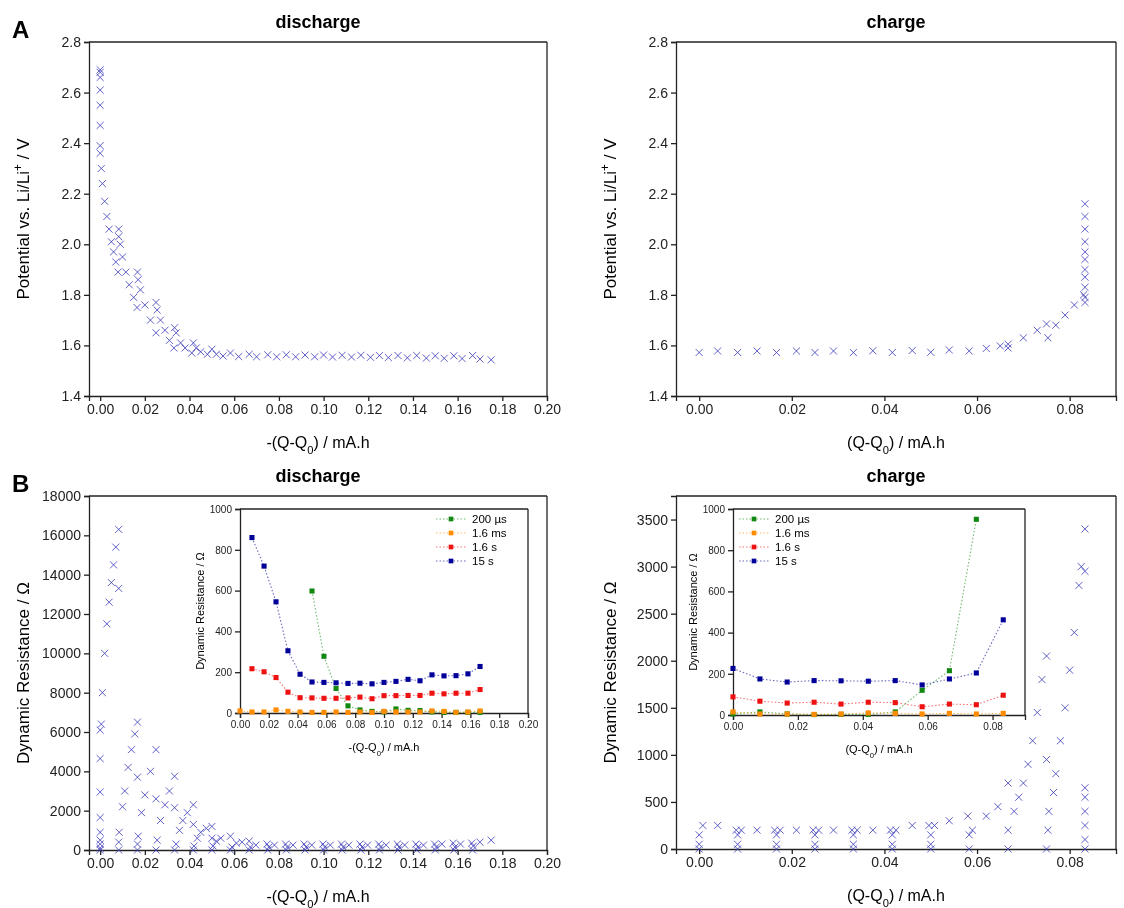 This screenshot has height=908, width=1124. I want to click on y-tick-label: 8000, so click(65, 692).